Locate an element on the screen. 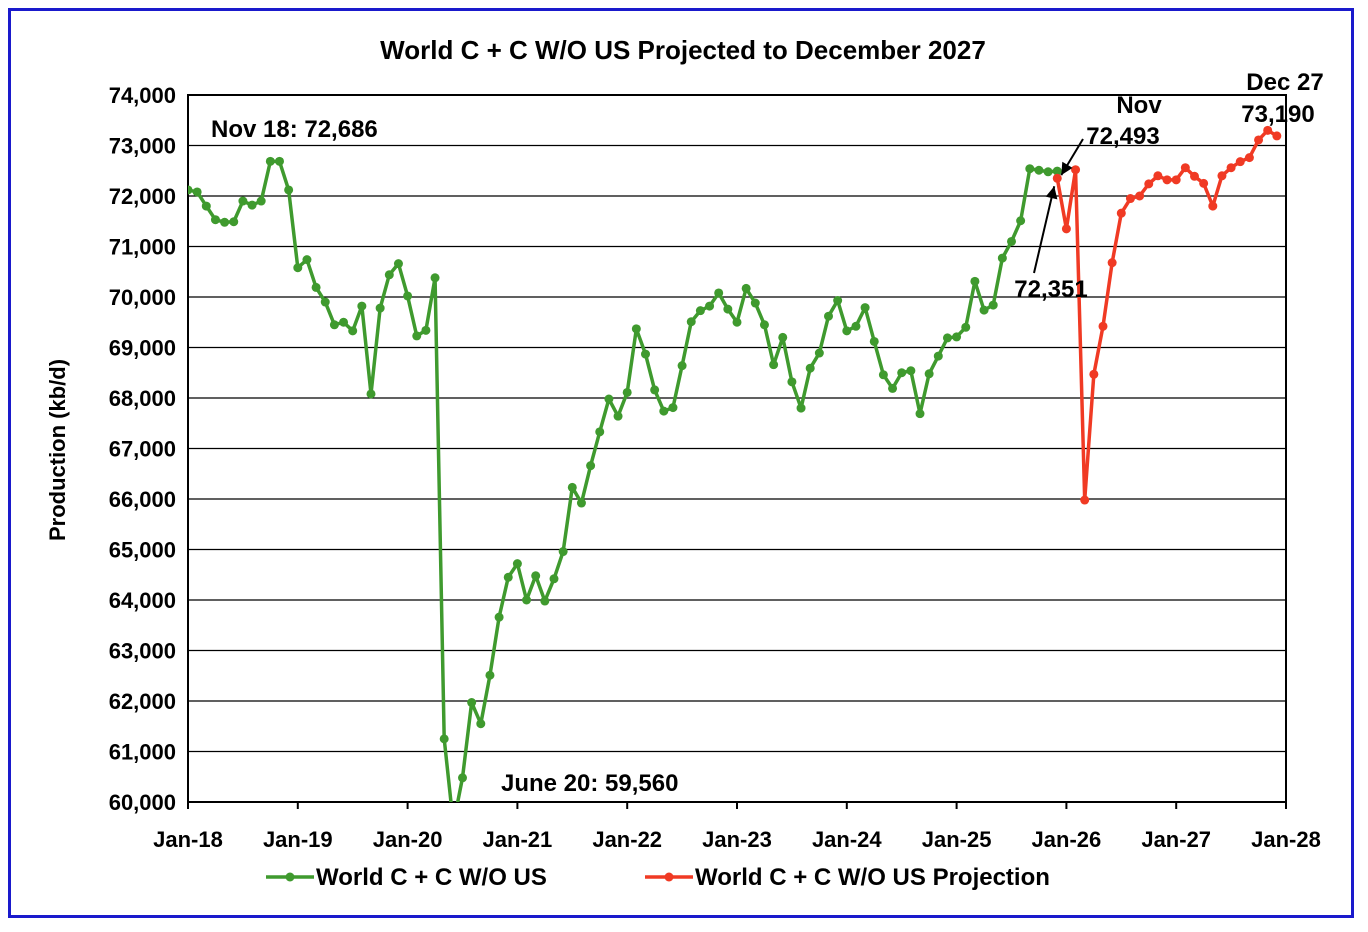 The height and width of the screenshot is (932, 1368). y-tick-label: 74,000 is located at coordinates (142, 95).